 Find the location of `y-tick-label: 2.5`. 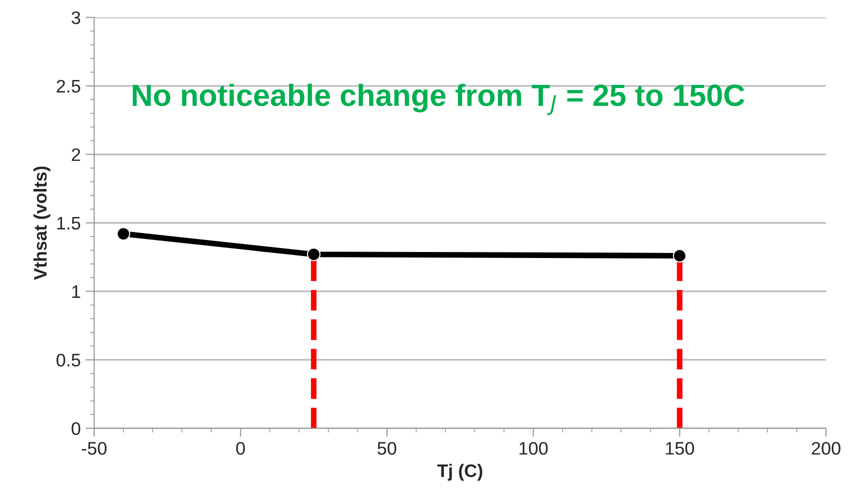

y-tick-label: 2.5 is located at coordinates (68, 86).